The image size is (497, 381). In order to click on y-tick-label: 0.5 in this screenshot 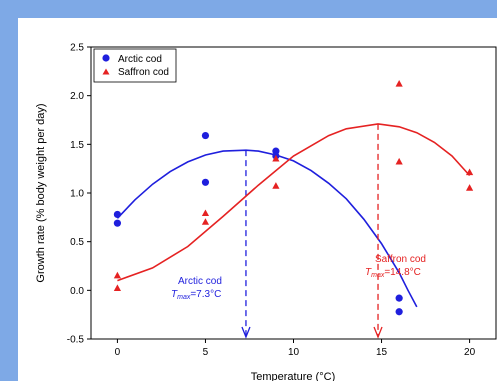, I will do `click(77, 242)`.